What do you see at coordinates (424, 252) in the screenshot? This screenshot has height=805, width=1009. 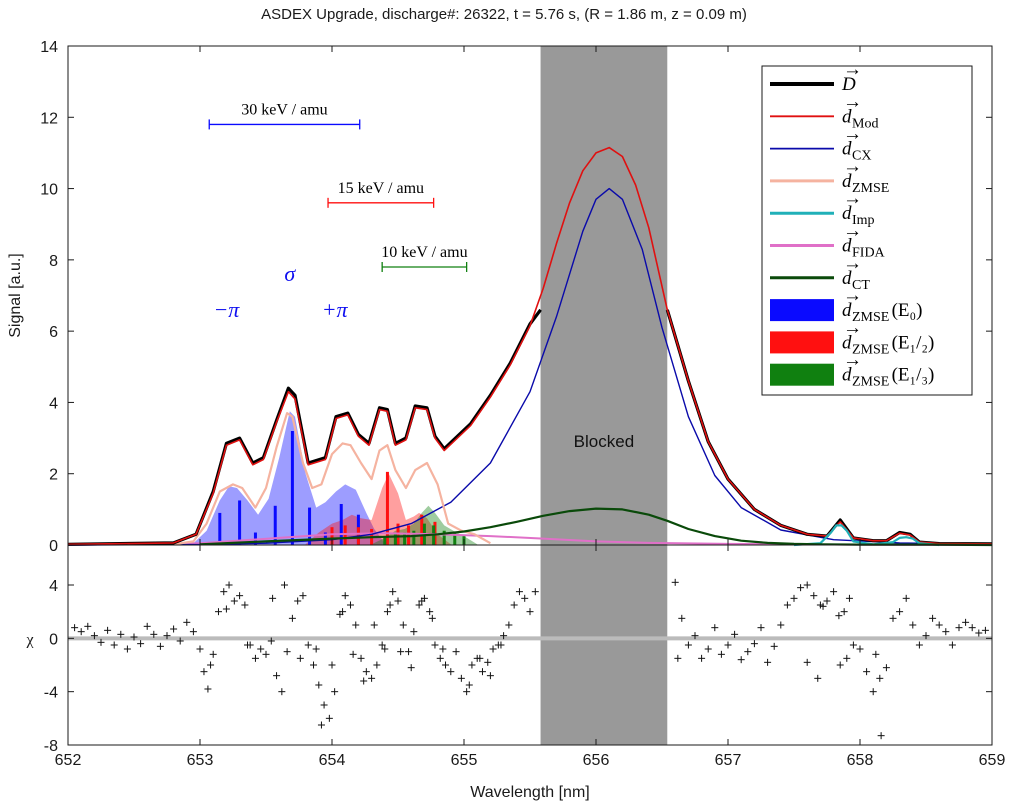 I see `energy-bar-label: 10 keV / amu` at bounding box center [424, 252].